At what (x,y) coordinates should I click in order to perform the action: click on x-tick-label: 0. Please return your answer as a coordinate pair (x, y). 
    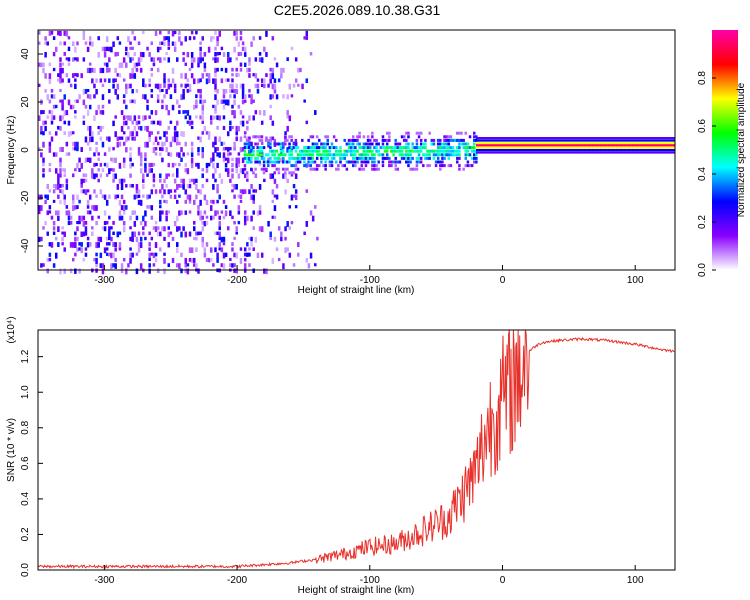
    Looking at the image, I should click on (503, 580).